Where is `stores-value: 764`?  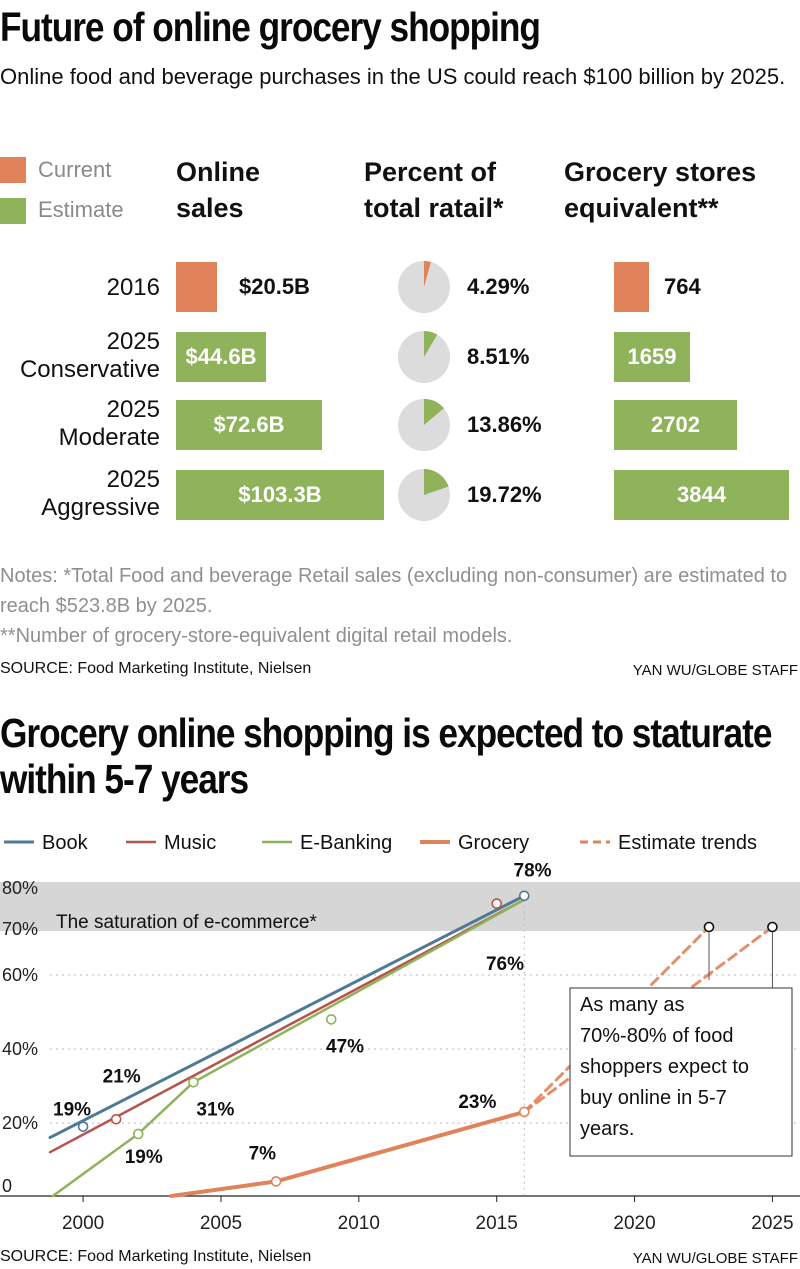 stores-value: 764 is located at coordinates (682, 286).